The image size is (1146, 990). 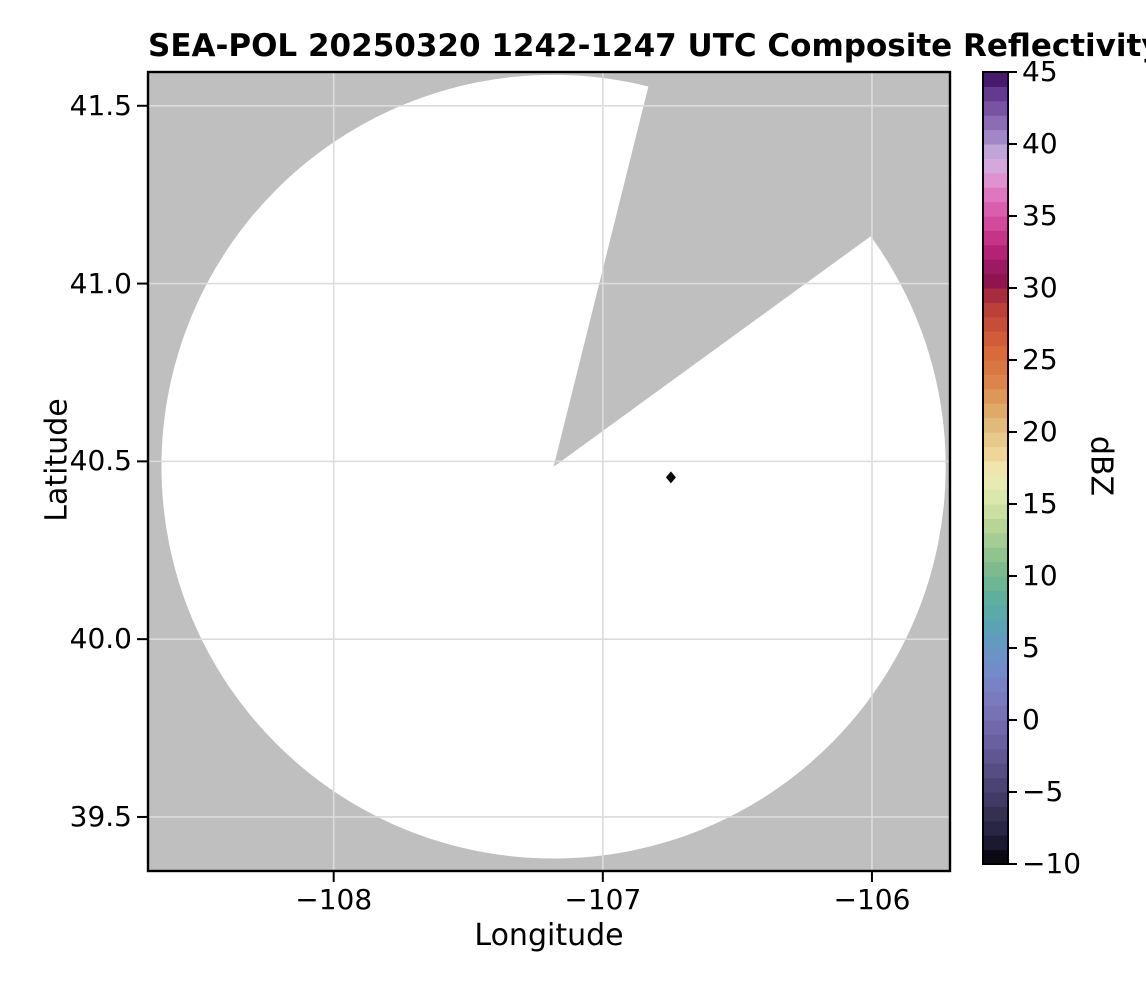 I want to click on x-tick-label: −106, so click(x=872, y=899).